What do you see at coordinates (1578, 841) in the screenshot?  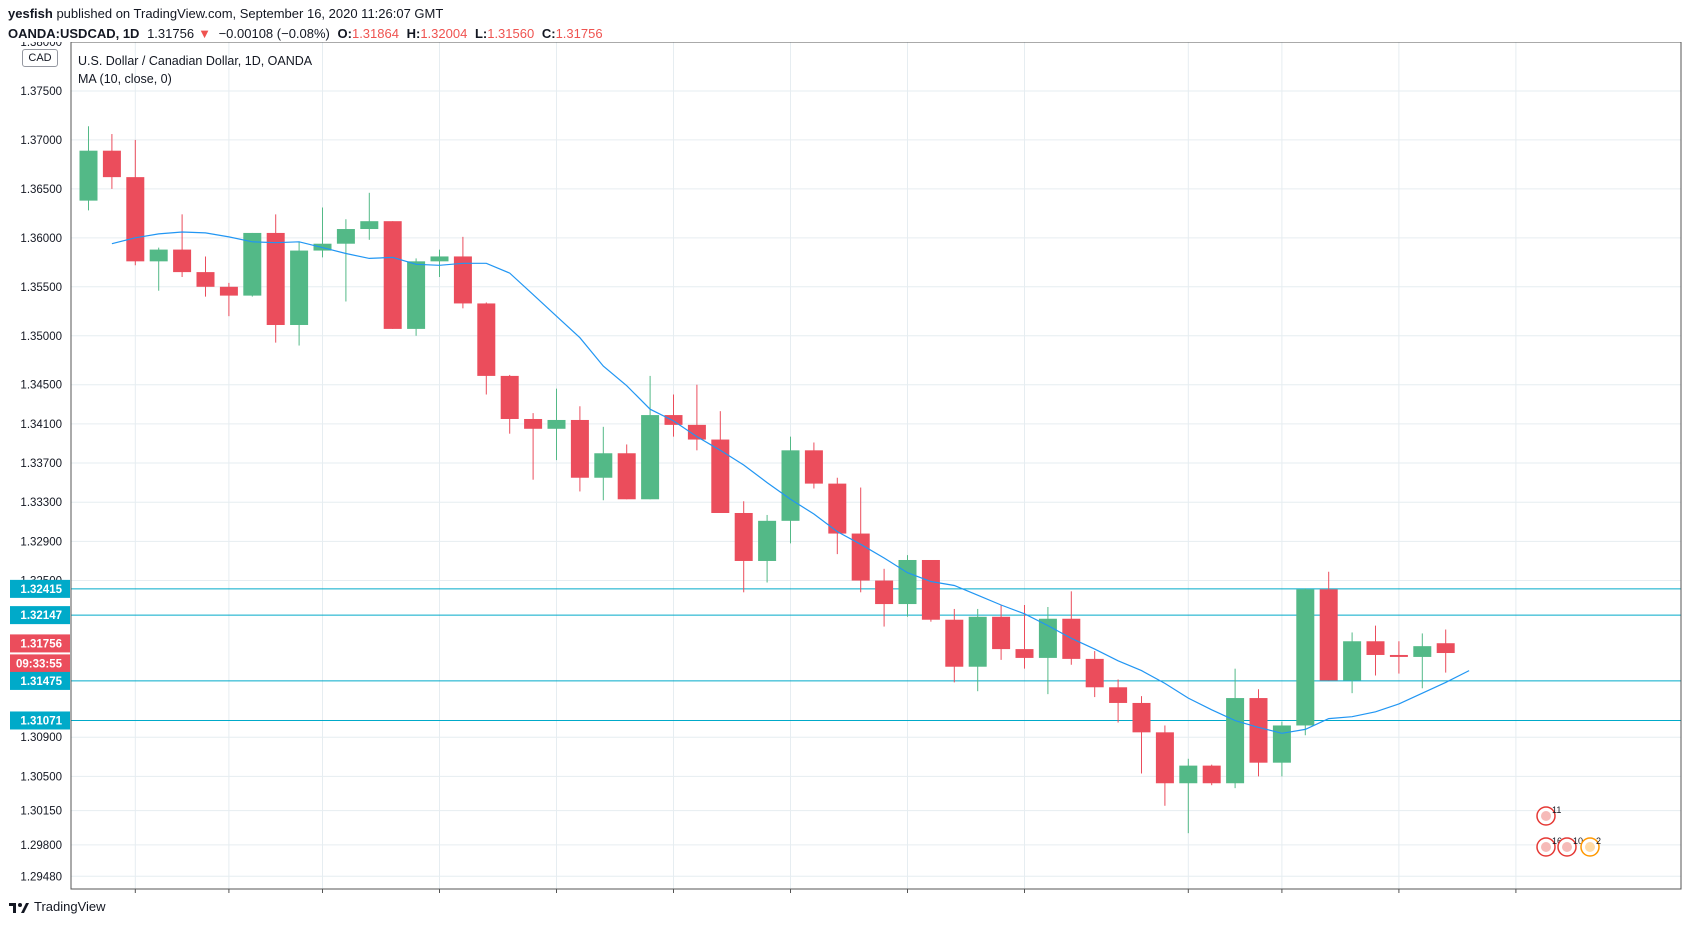 I see `event-count: 10` at bounding box center [1578, 841].